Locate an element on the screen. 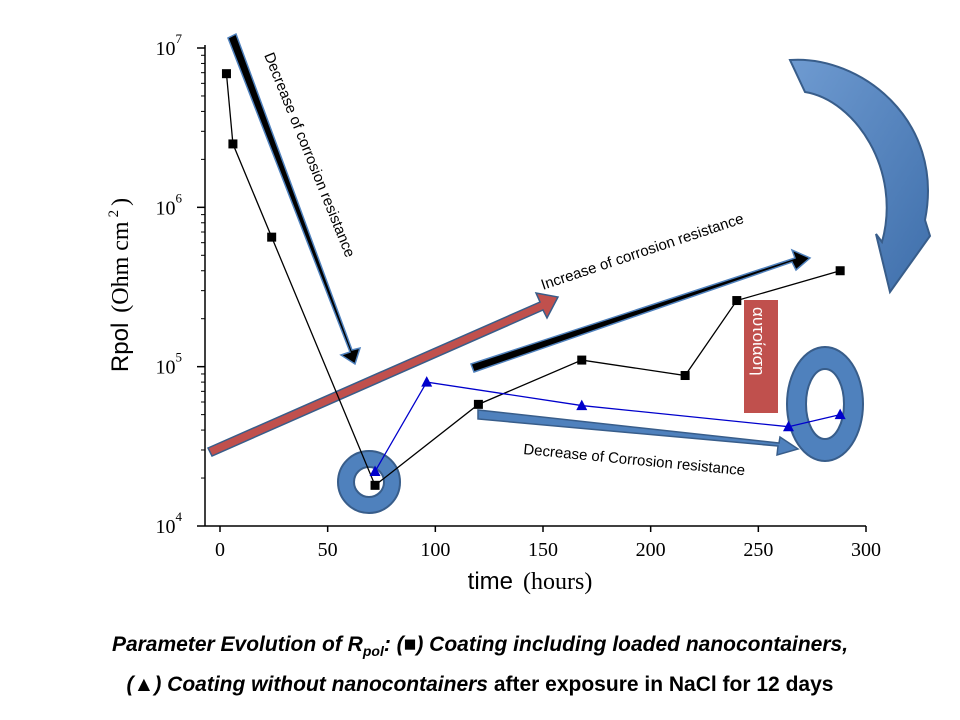 This screenshot has height=720, width=960. x-axis-label: time (hours) is located at coordinates (530, 581).